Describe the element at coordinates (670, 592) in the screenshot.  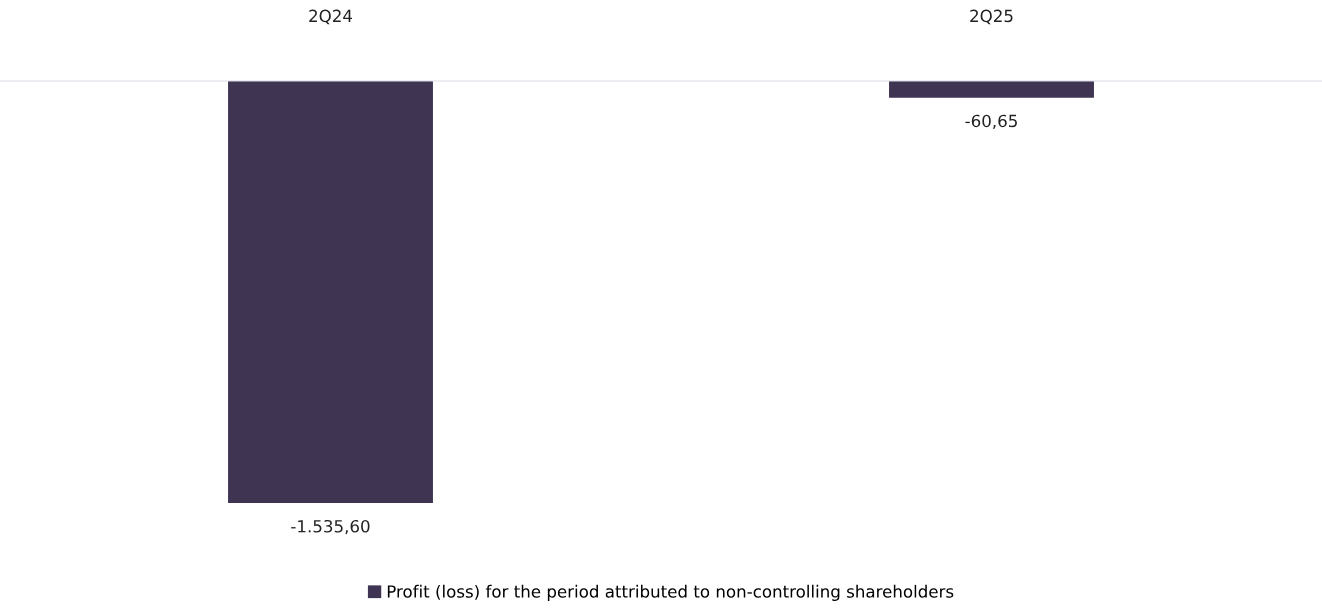
I see `legend-label: Profit (loss) for the period attributed to non-controlling shareholders` at that location.